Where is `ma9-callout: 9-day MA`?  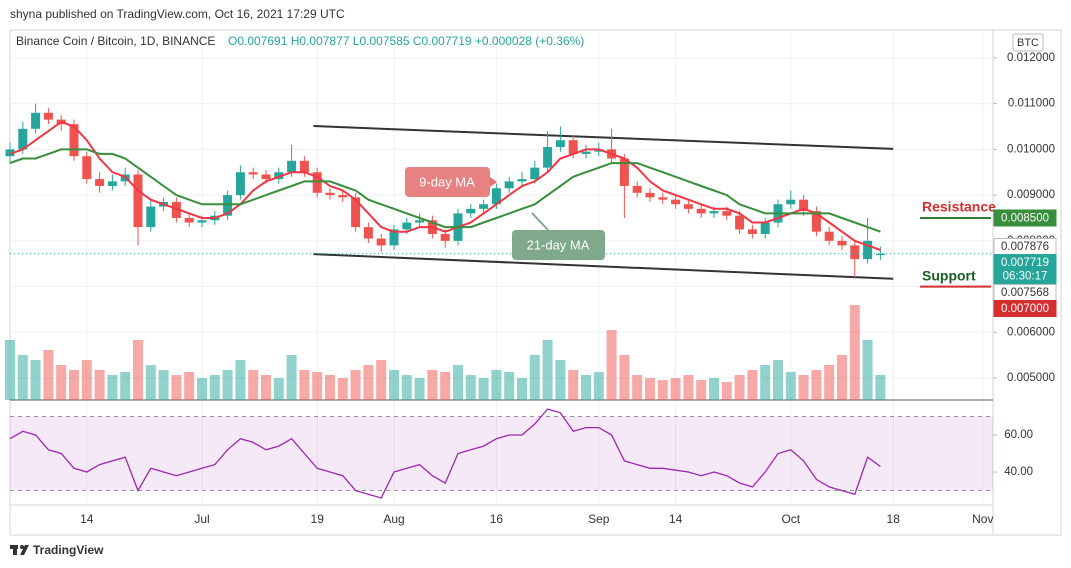 ma9-callout: 9-day MA is located at coordinates (451, 182).